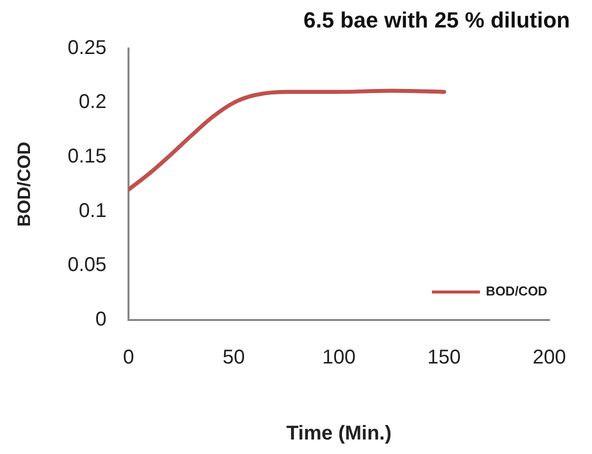 The width and height of the screenshot is (592, 454). What do you see at coordinates (87, 47) in the screenshot?
I see `y-tick-label: 0.25` at bounding box center [87, 47].